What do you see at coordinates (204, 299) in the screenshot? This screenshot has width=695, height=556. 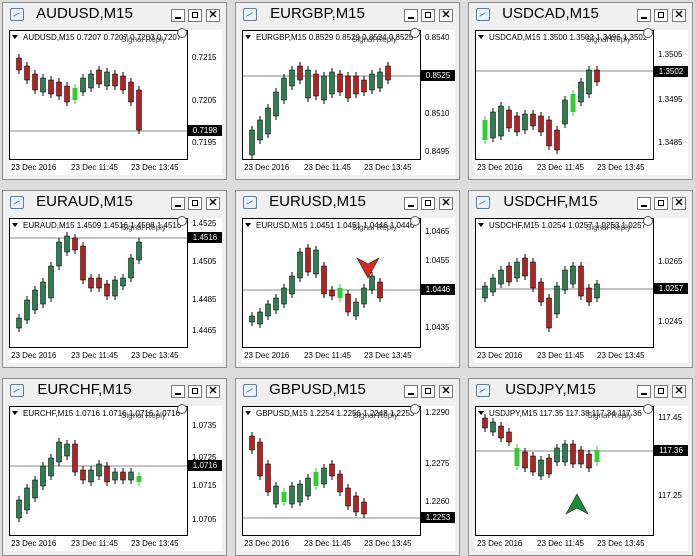 I see `y-axis-tick: 1.4485` at bounding box center [204, 299].